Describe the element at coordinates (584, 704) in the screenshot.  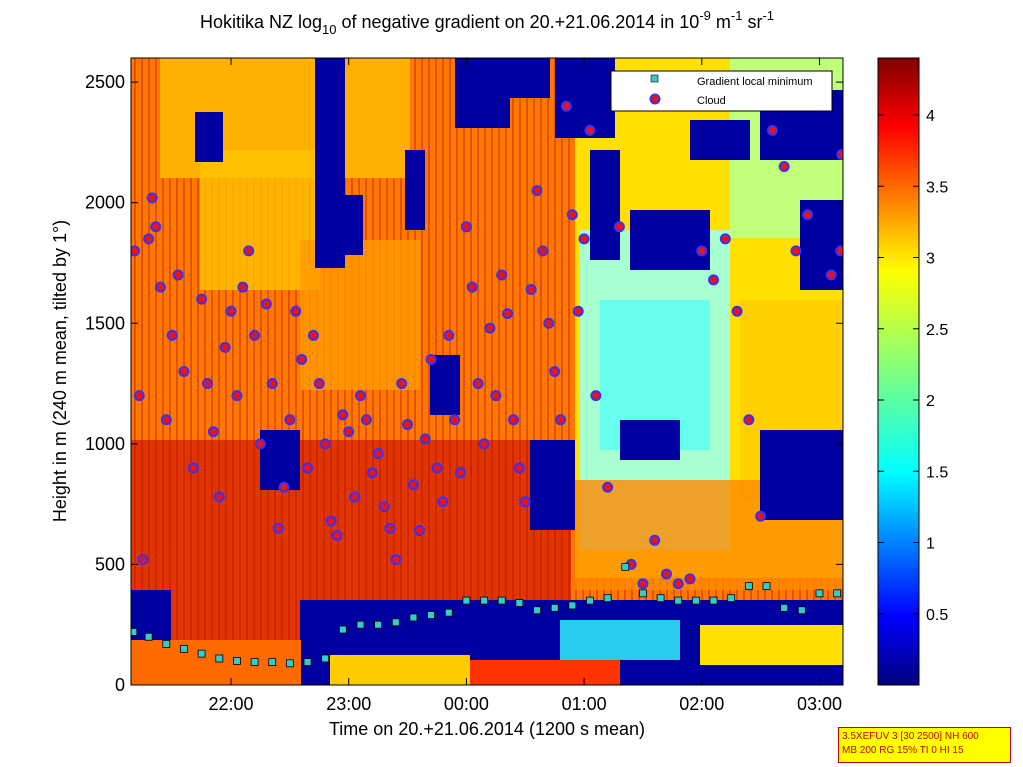
I see `x-tick-label: 01:00` at that location.